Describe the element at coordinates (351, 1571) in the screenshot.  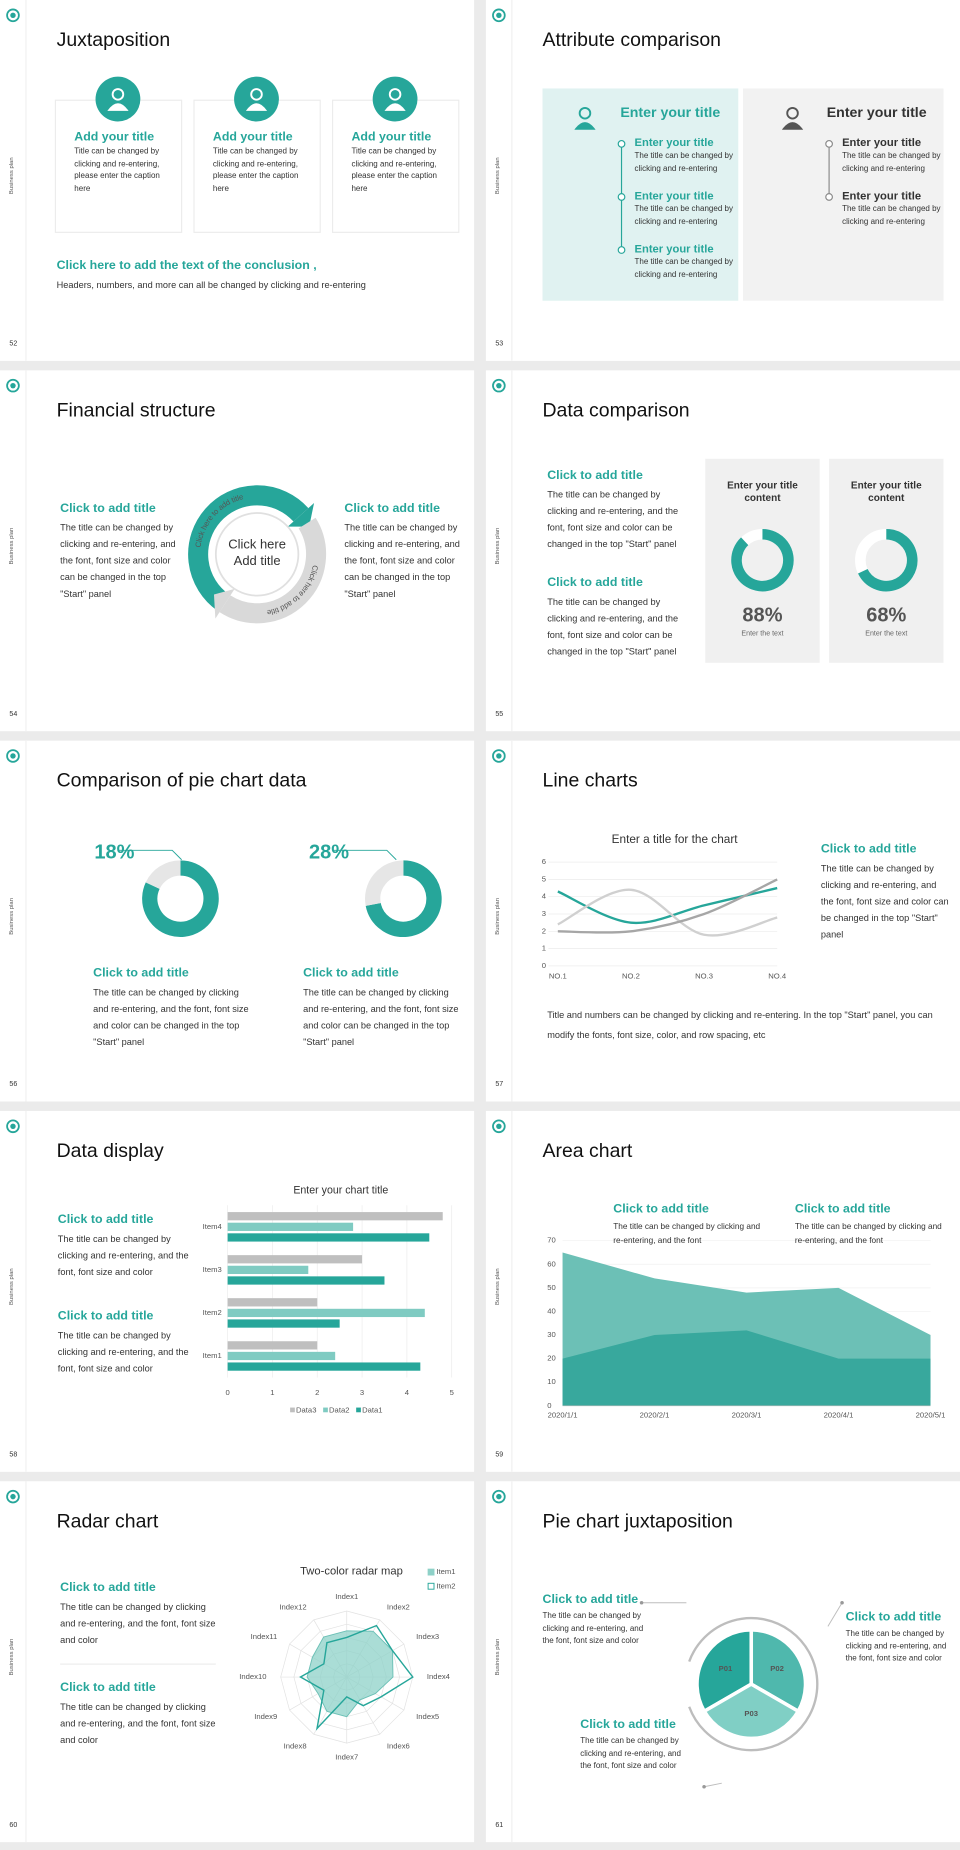
I see `chart-title: Two-color radar map` at that location.